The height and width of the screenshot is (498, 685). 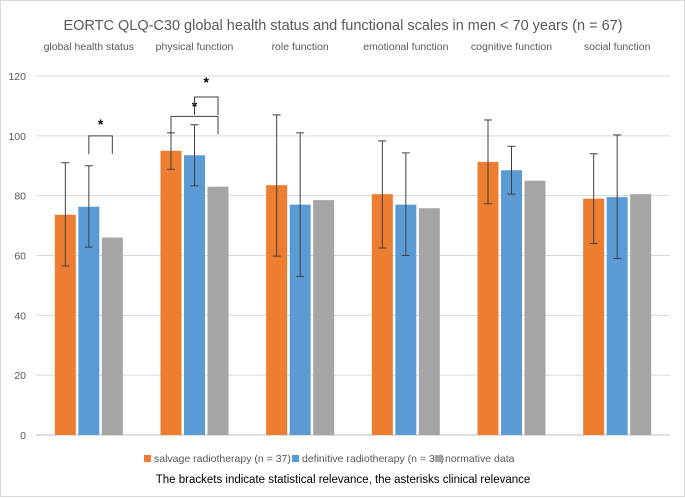 What do you see at coordinates (511, 47) in the screenshot?
I see `category-label: cognitive function` at bounding box center [511, 47].